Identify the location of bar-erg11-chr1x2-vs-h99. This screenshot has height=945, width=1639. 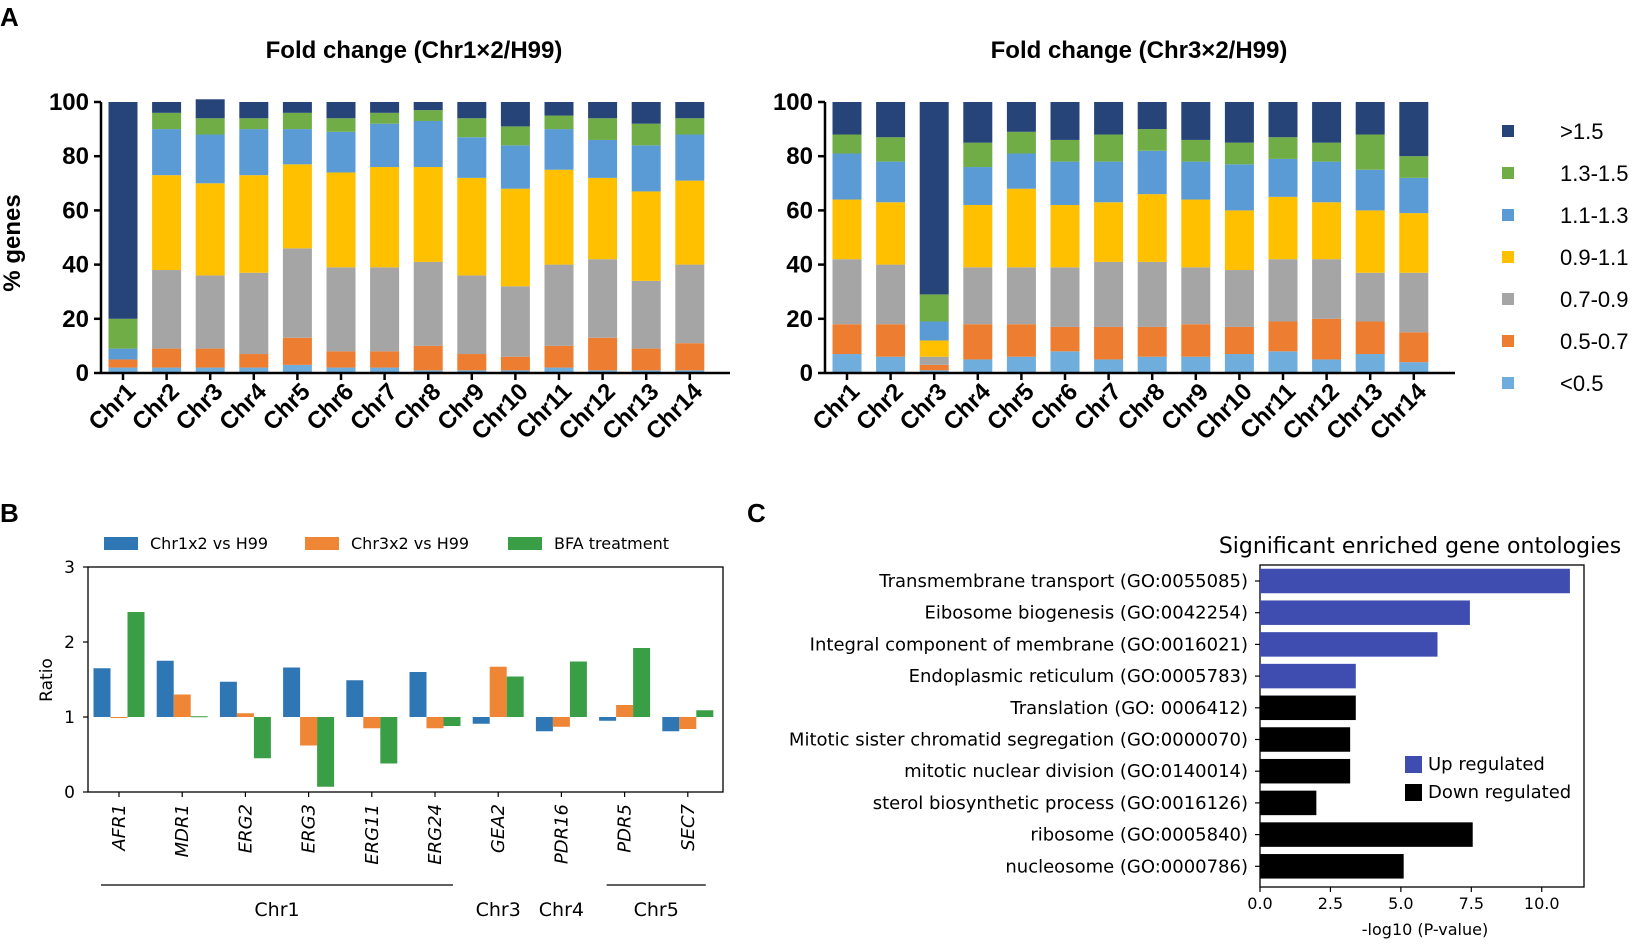
(355, 698).